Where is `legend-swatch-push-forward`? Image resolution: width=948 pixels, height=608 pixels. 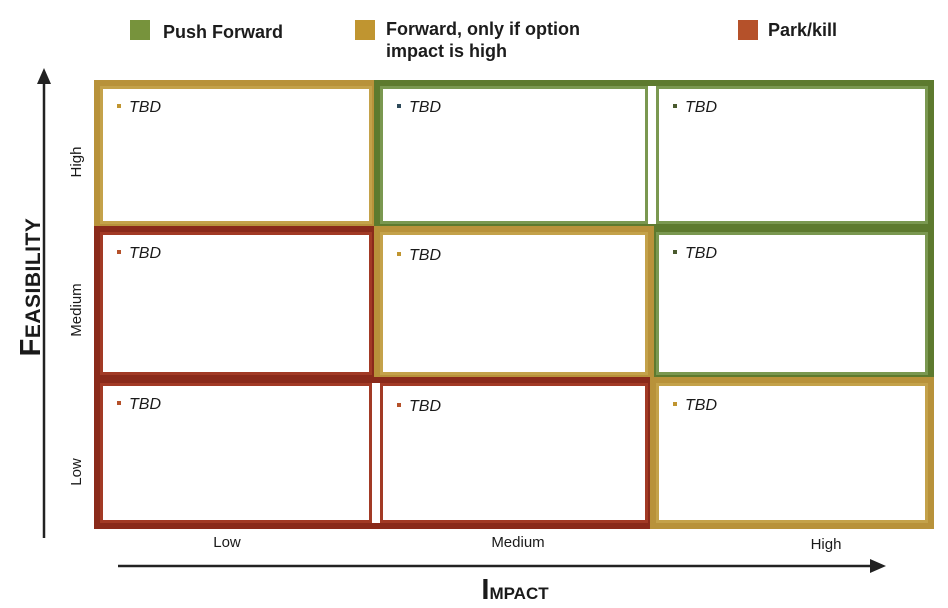
legend-swatch-push-forward is located at coordinates (140, 30).